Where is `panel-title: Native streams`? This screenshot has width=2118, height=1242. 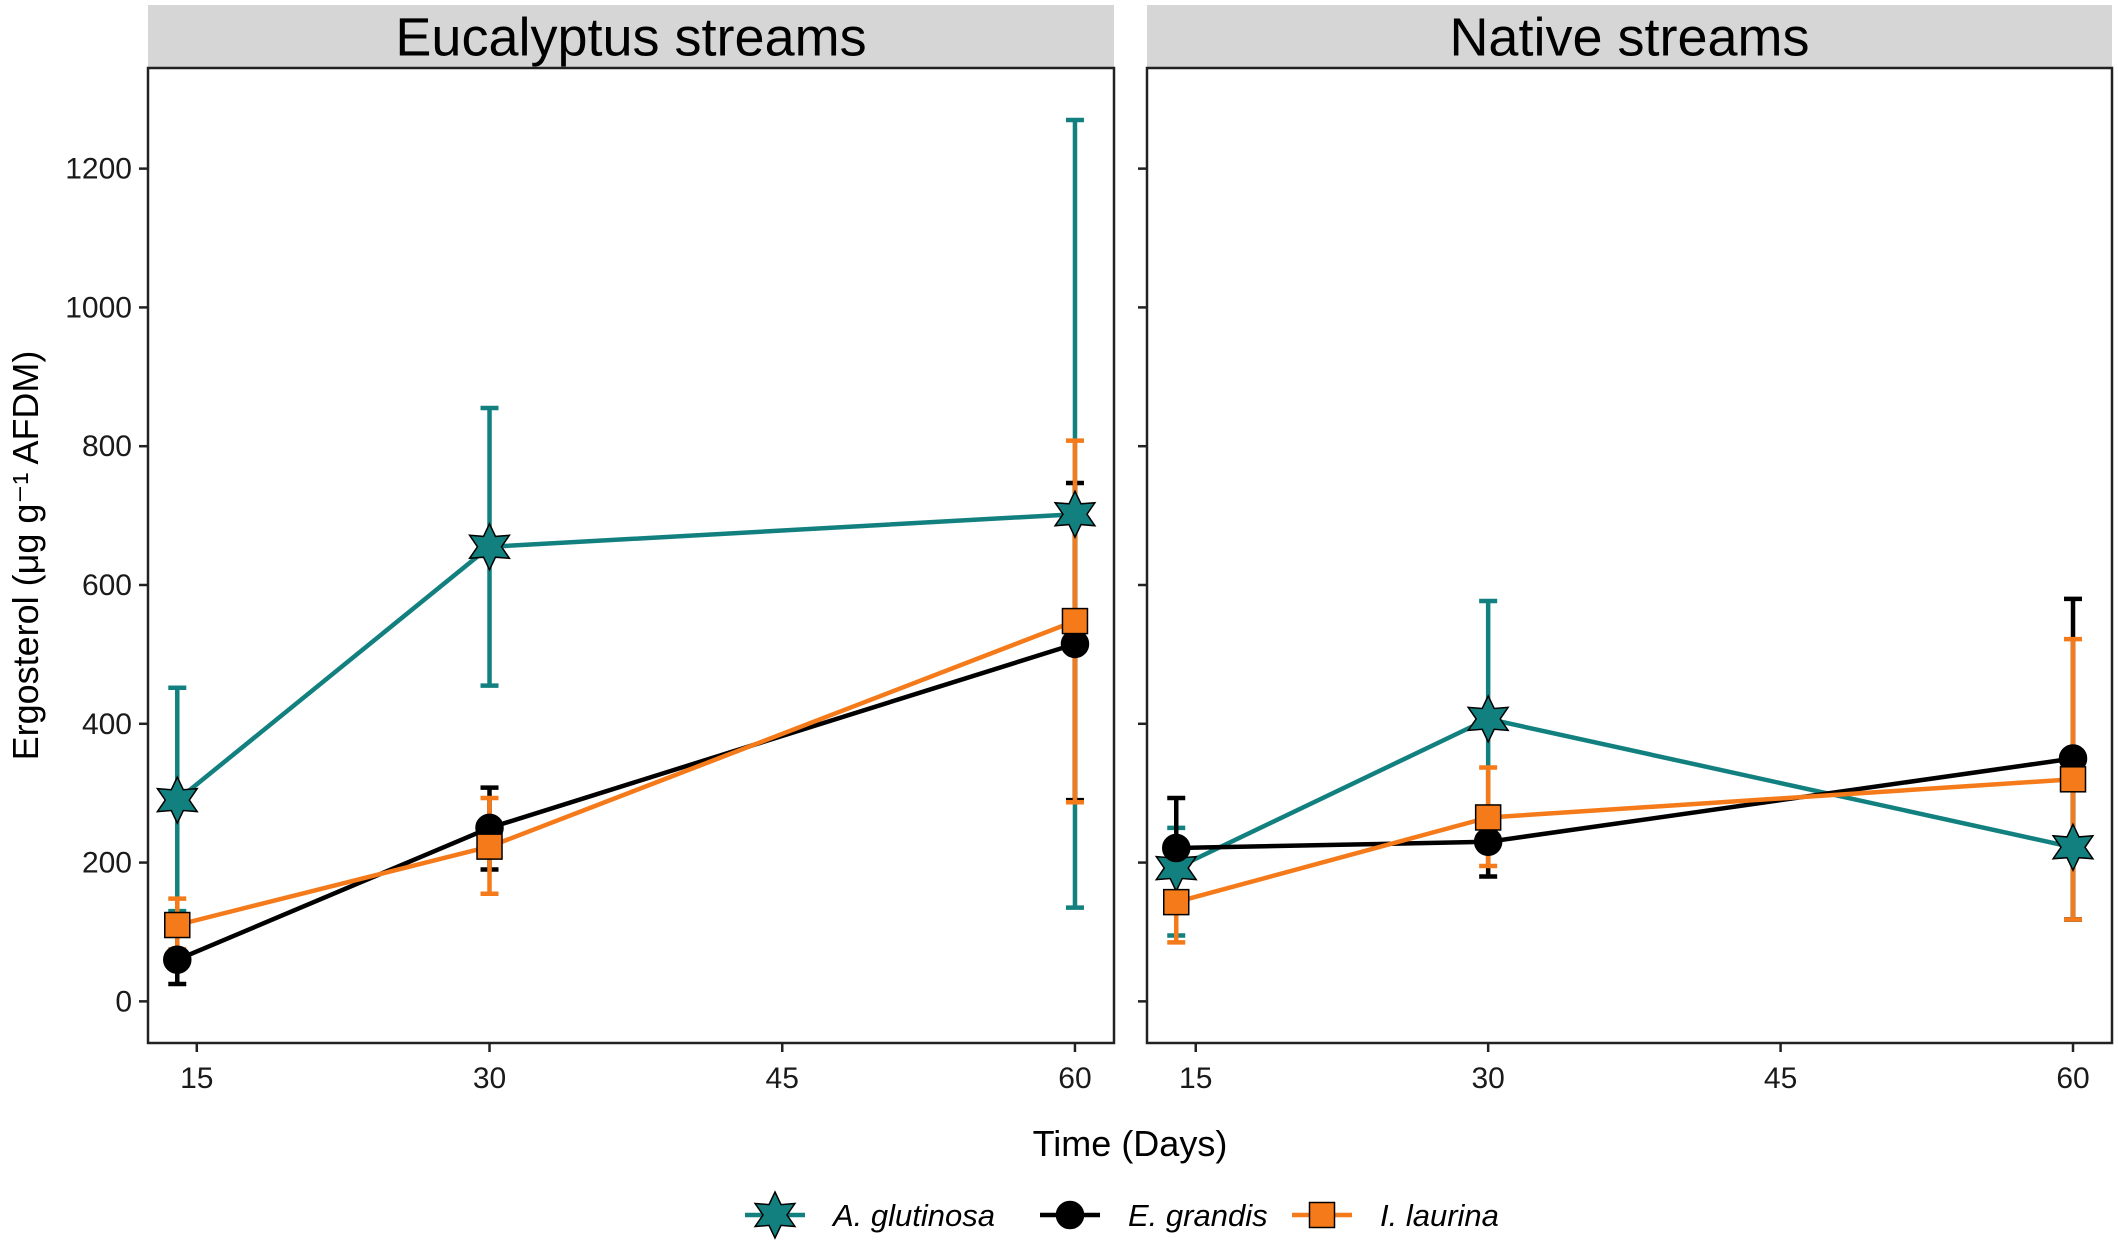
panel-title: Native streams is located at coordinates (1629, 38).